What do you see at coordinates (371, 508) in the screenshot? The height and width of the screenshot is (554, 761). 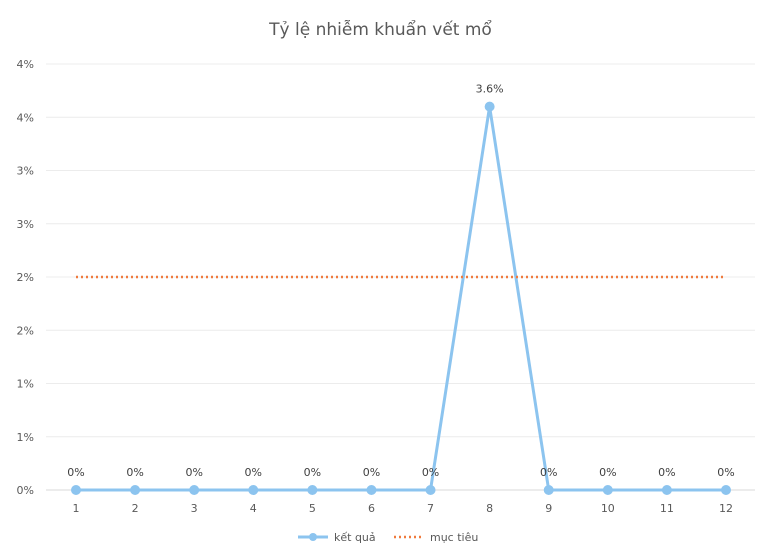 I see `x-tick-label: 6` at bounding box center [371, 508].